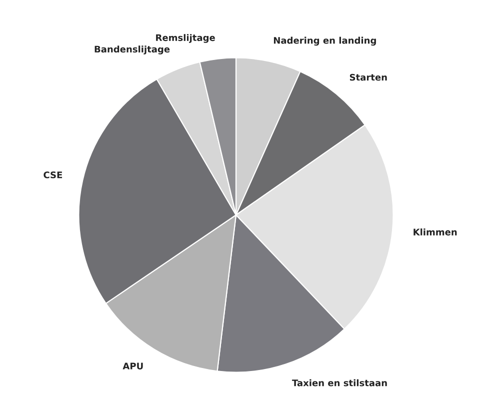 This screenshot has height=411, width=486. Describe the element at coordinates (325, 41) in the screenshot. I see `slice-label: Nadering en landing` at that location.